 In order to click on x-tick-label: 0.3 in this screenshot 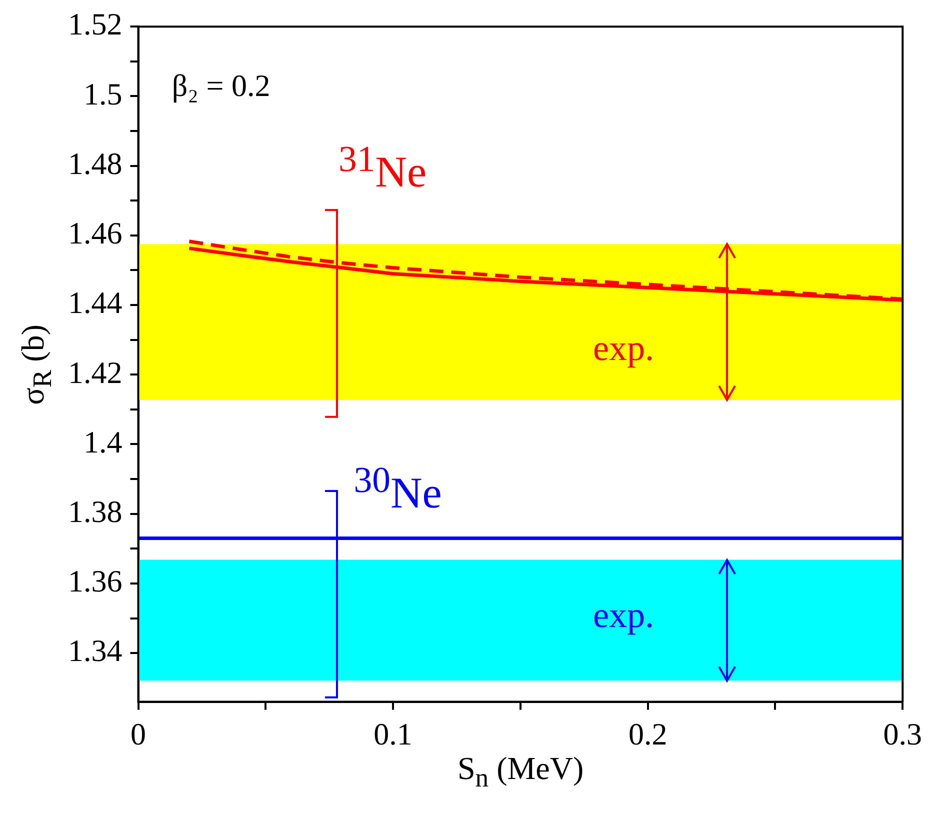, I will do `click(902, 734)`.